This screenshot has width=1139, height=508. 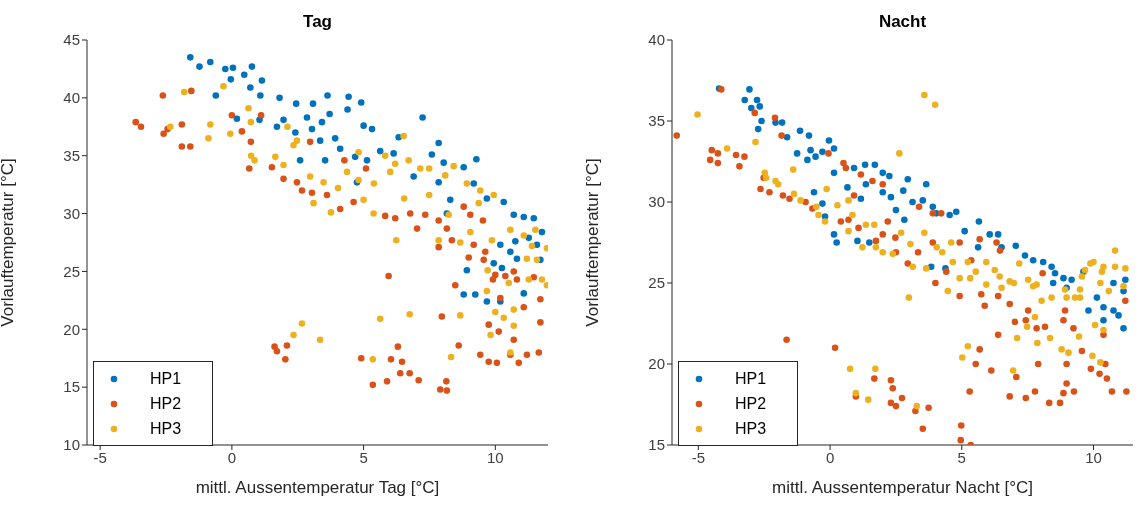 I want to click on y-tick-label: 45, so click(x=71, y=40).